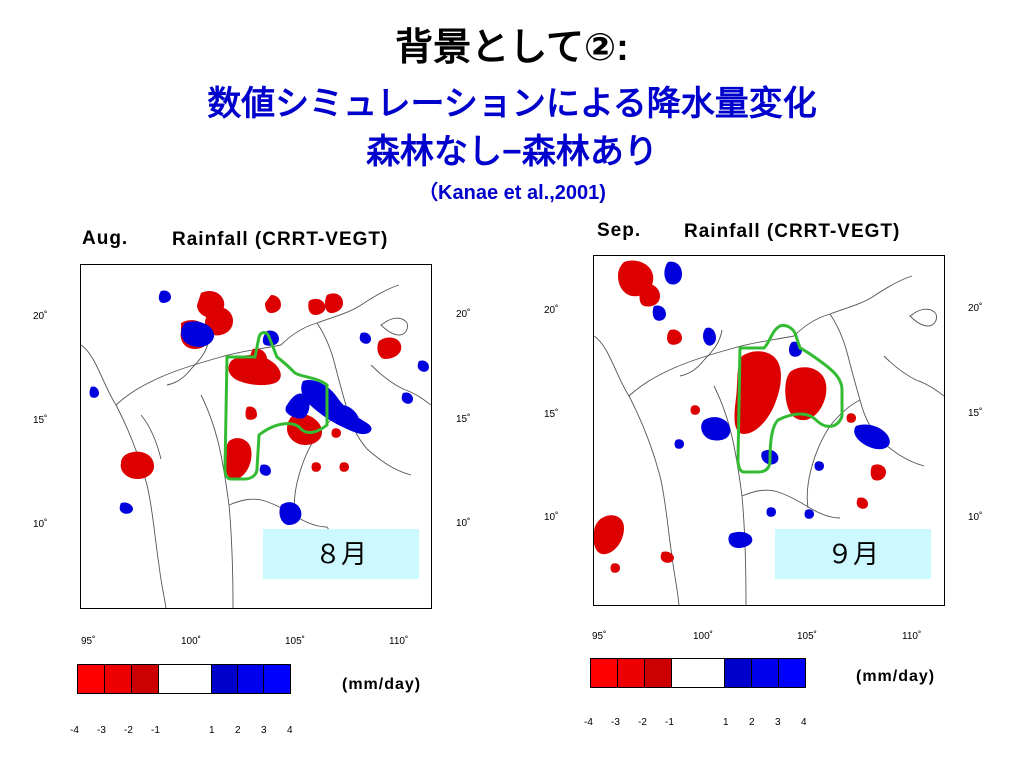  I want to click on panel-month-label: Sep., so click(619, 230).